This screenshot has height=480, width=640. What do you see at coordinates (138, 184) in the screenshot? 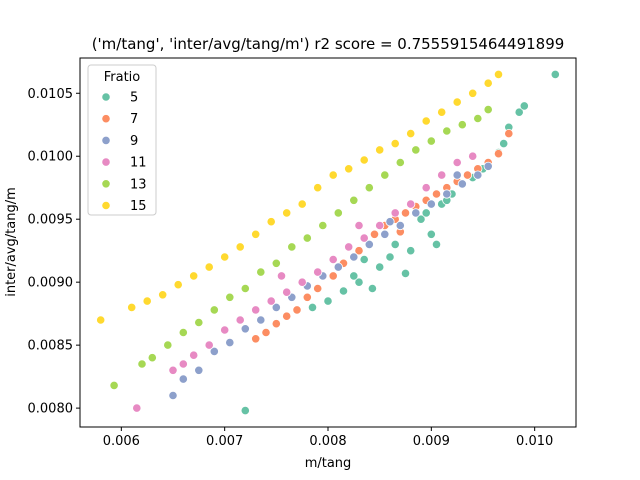
I see `legend-label-13: 13` at bounding box center [138, 184].